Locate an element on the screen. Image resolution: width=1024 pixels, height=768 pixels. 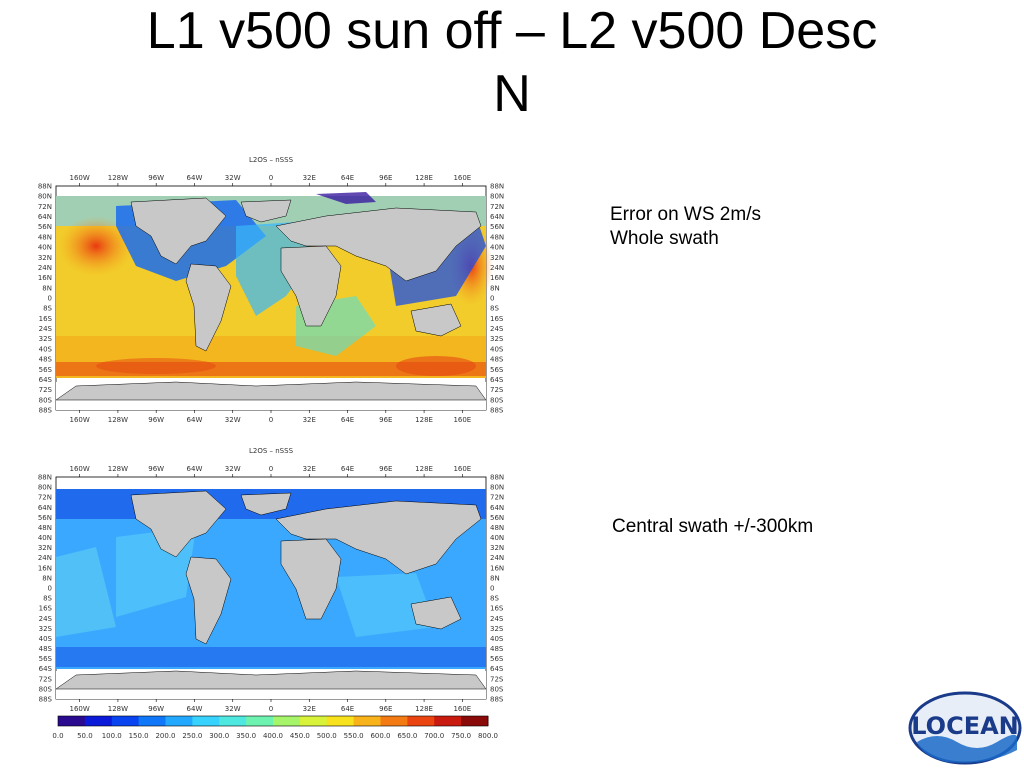
colorbar-swatches is located at coordinates (273, 721).